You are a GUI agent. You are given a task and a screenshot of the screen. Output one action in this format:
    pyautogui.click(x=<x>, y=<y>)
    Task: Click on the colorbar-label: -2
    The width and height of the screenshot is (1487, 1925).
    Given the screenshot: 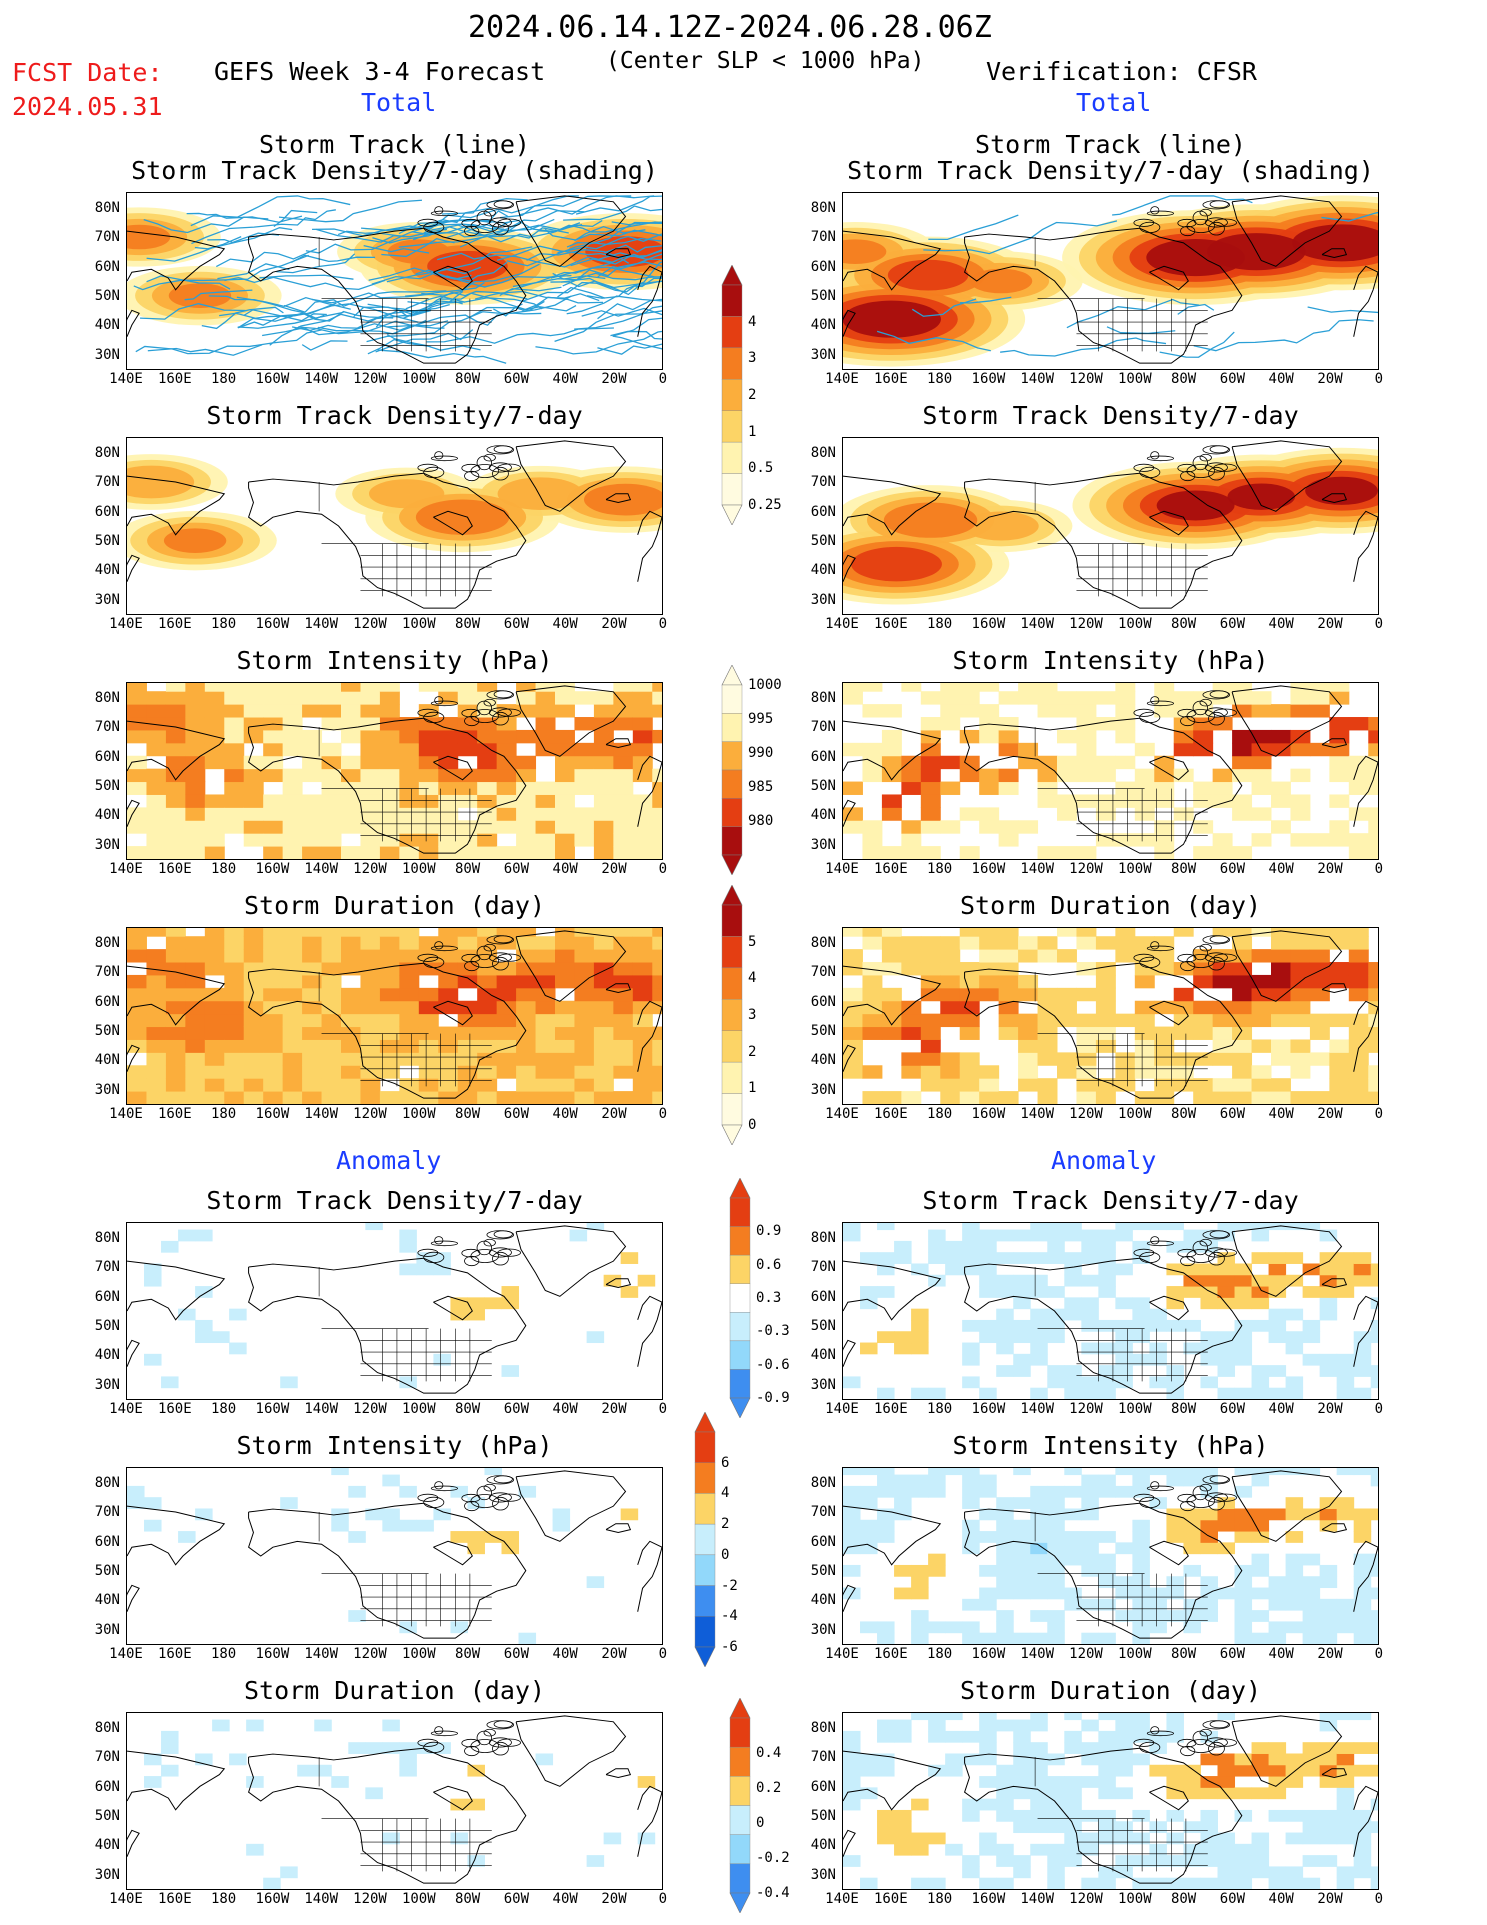 What is the action you would take?
    pyautogui.click(x=729, y=1585)
    